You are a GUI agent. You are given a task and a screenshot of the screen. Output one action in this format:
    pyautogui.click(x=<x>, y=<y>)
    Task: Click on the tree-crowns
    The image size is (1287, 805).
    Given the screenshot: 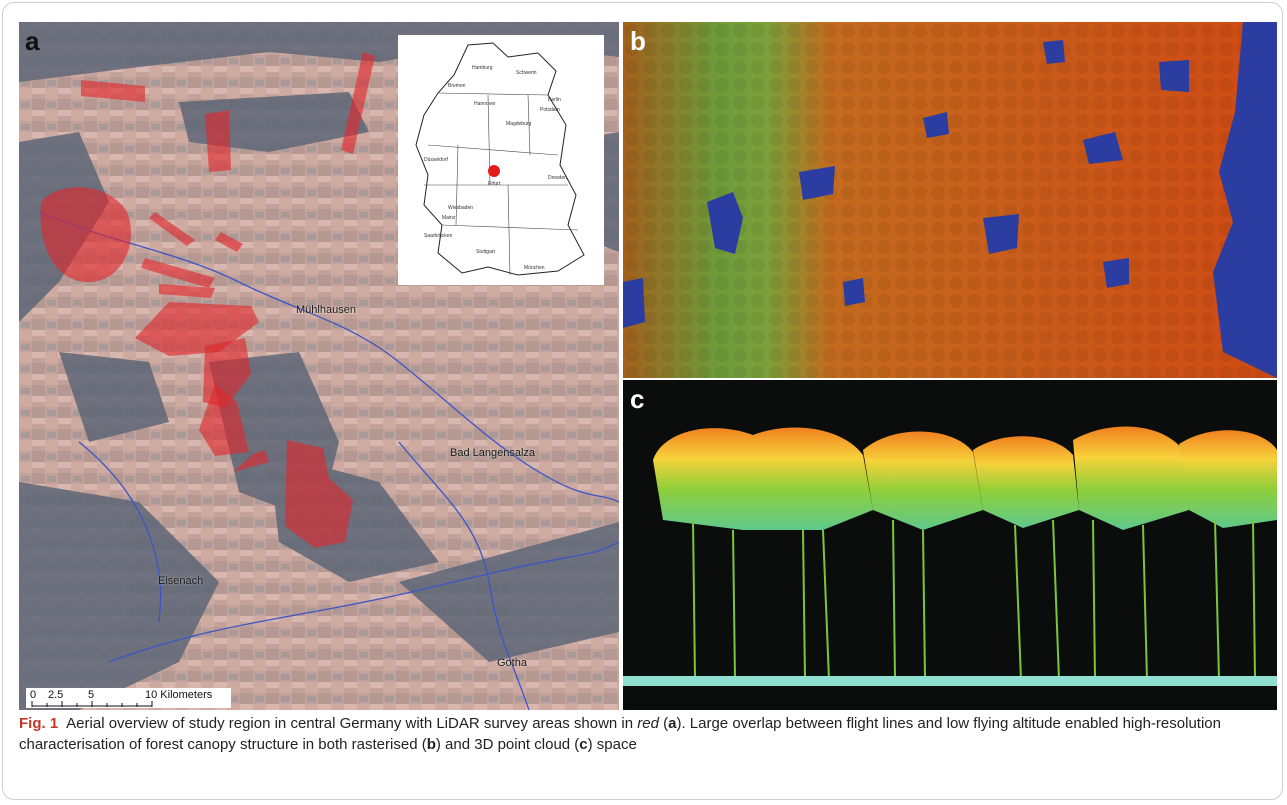 What is the action you would take?
    pyautogui.click(x=965, y=478)
    